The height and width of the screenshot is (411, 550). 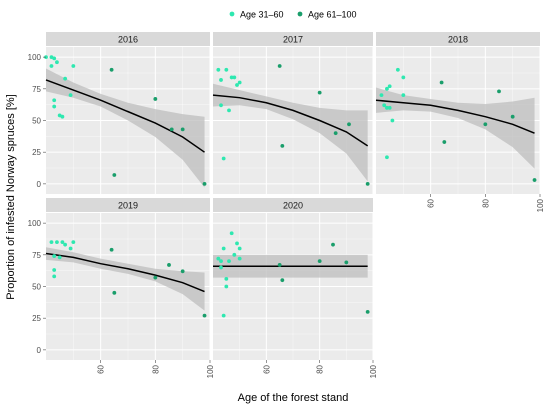 I want to click on facet-strip-label: 2018, so click(x=458, y=40).